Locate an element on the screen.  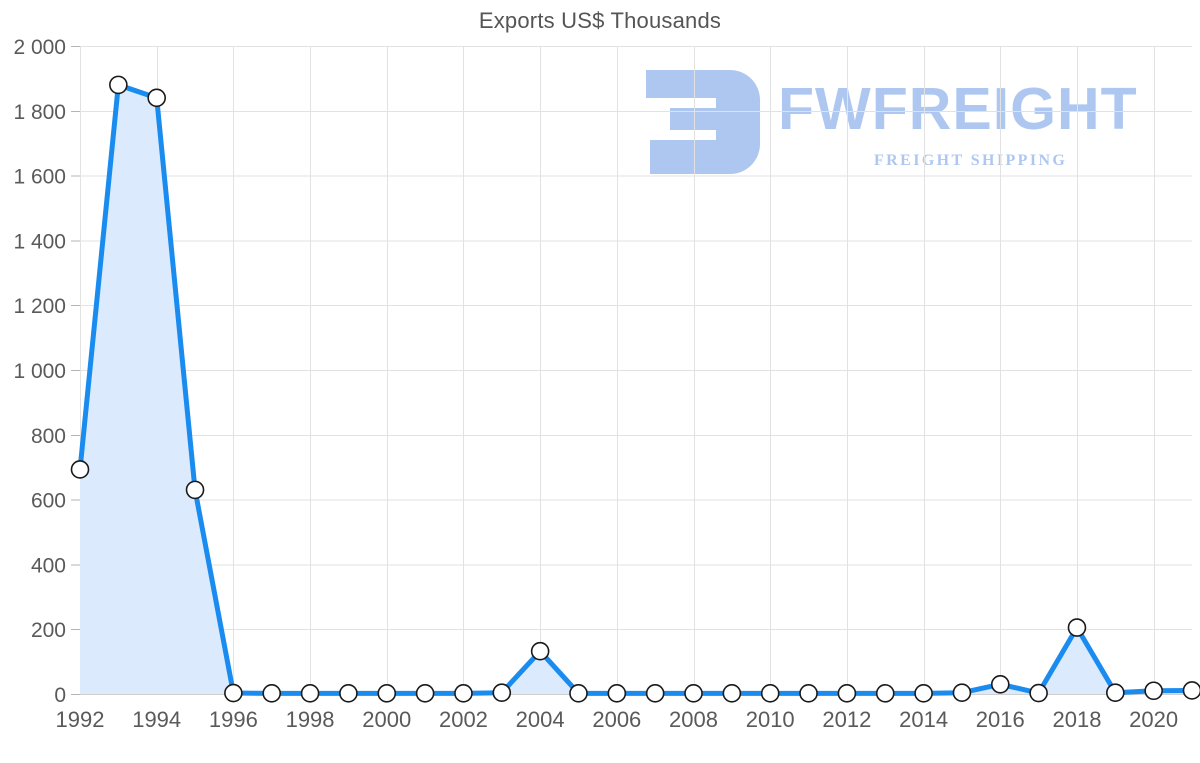
y-tick-label: 400 is located at coordinates (48, 565).